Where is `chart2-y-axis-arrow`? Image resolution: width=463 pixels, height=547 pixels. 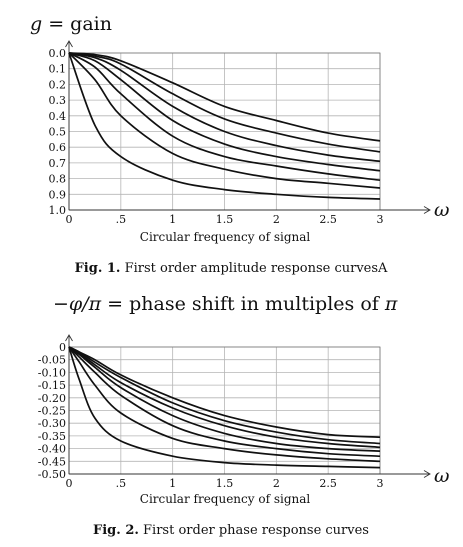
chart2-y-axis-arrow is located at coordinates (69, 338).